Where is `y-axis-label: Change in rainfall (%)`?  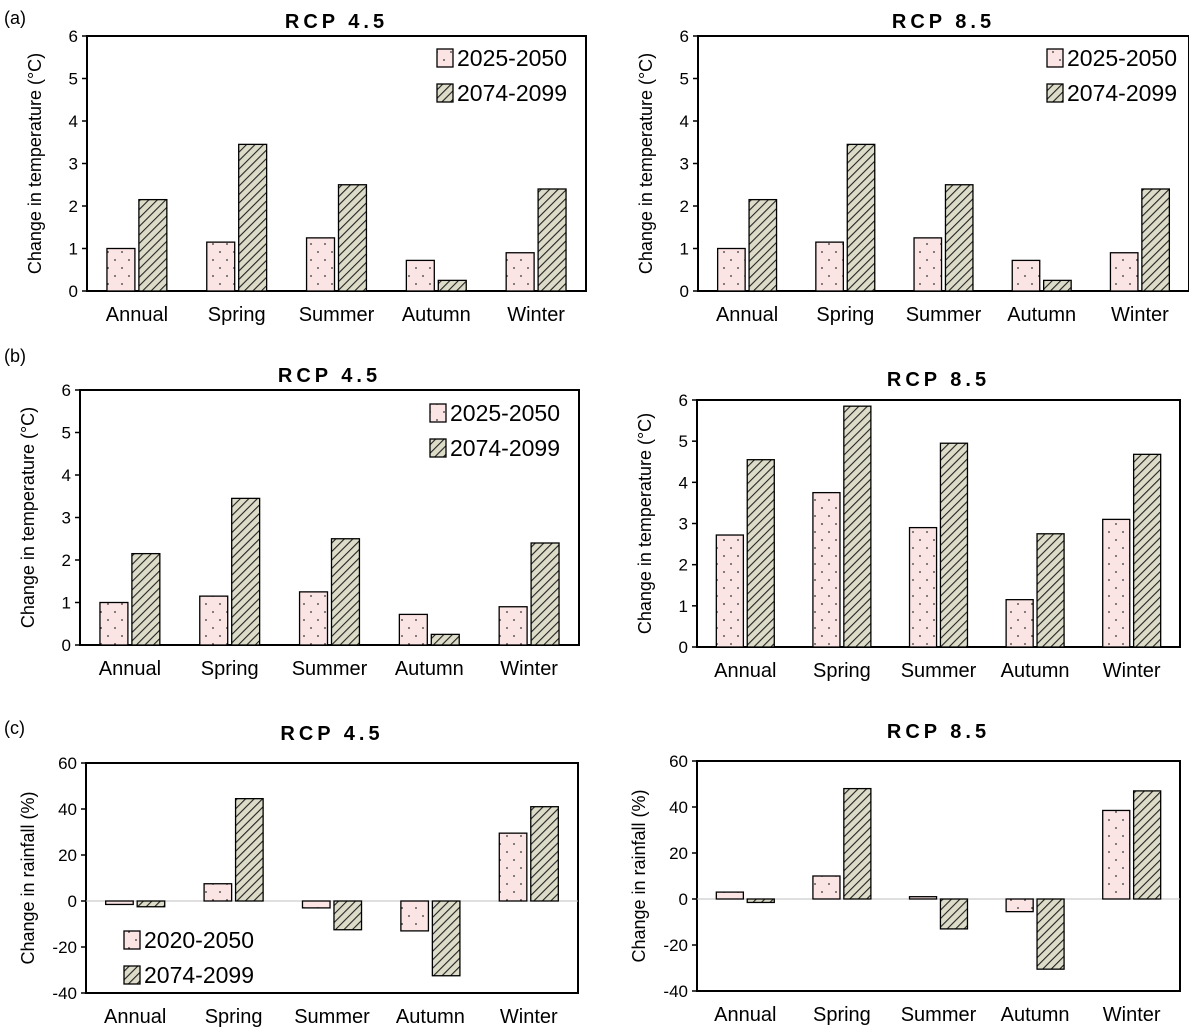 y-axis-label: Change in rainfall (%) is located at coordinates (28, 877).